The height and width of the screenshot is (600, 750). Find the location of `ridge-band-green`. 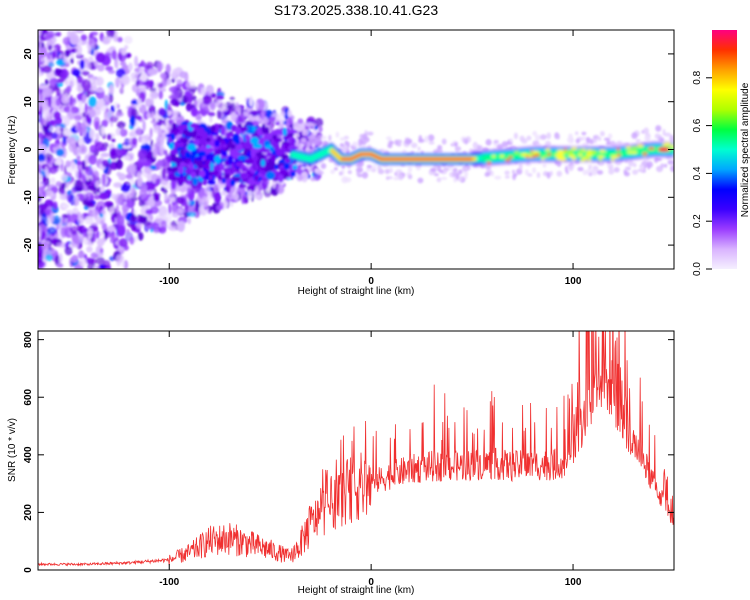

ridge-band-green is located at coordinates (572, 154).